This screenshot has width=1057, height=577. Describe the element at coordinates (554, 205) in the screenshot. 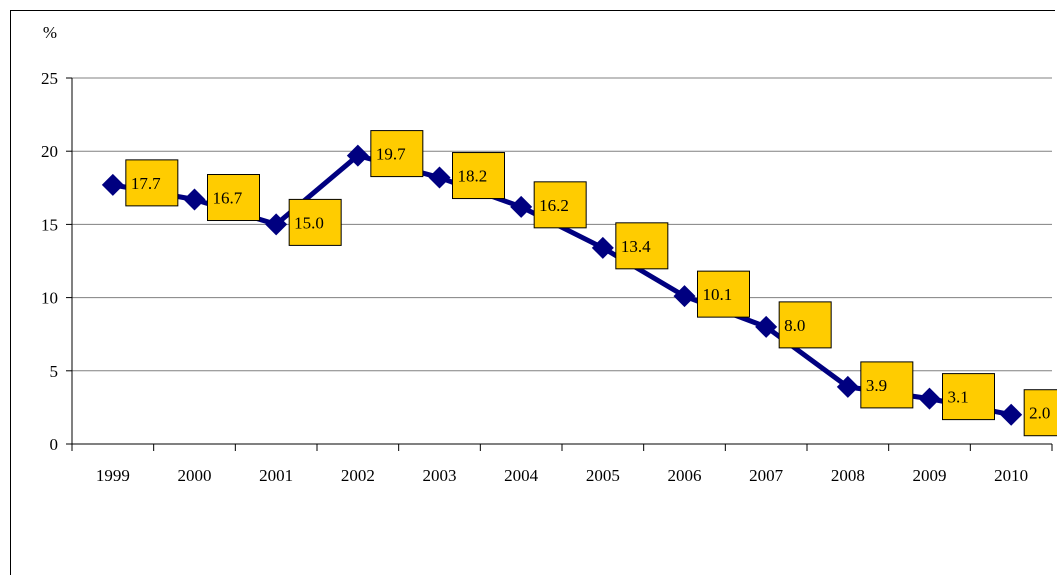

I see `data-label: 16.2` at that location.